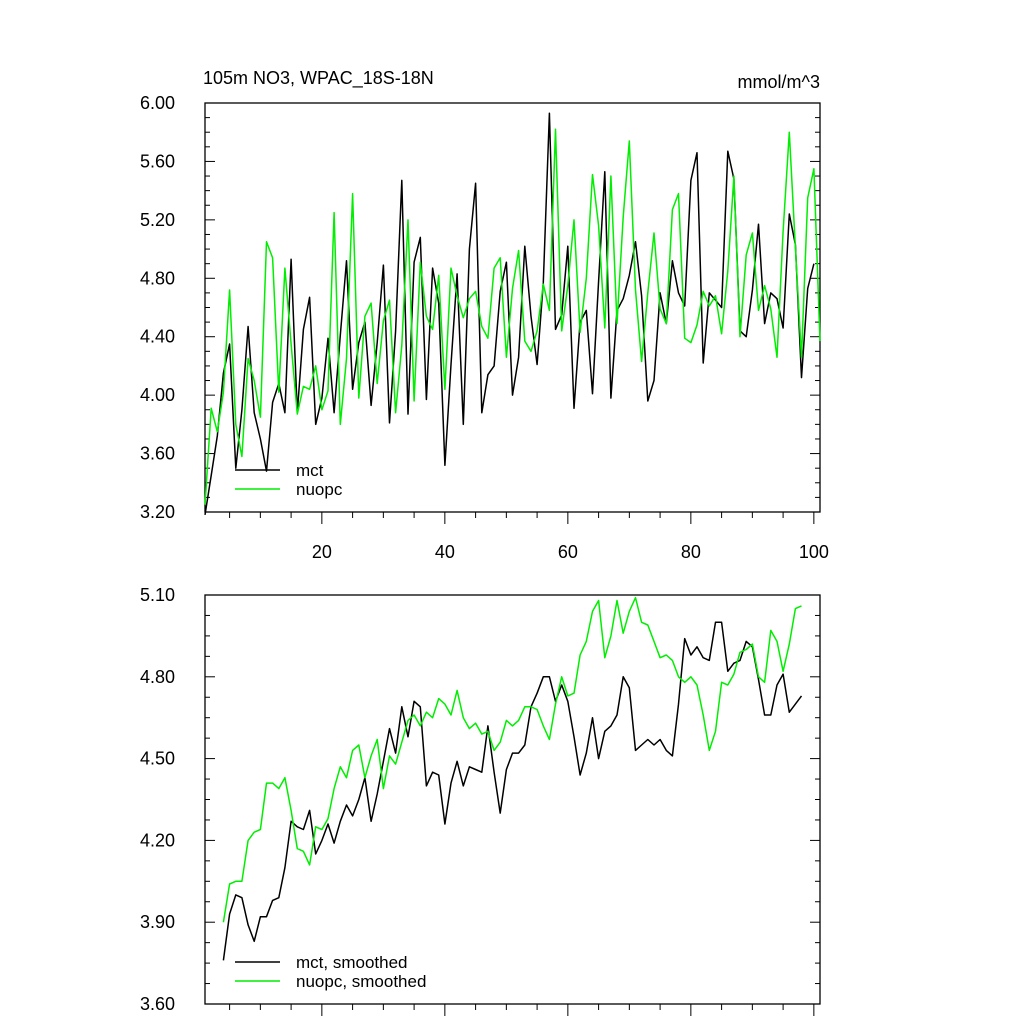 This screenshot has width=1024, height=1024. Describe the element at coordinates (289, 480) in the screenshot. I see `legend: mct nuopc` at that location.